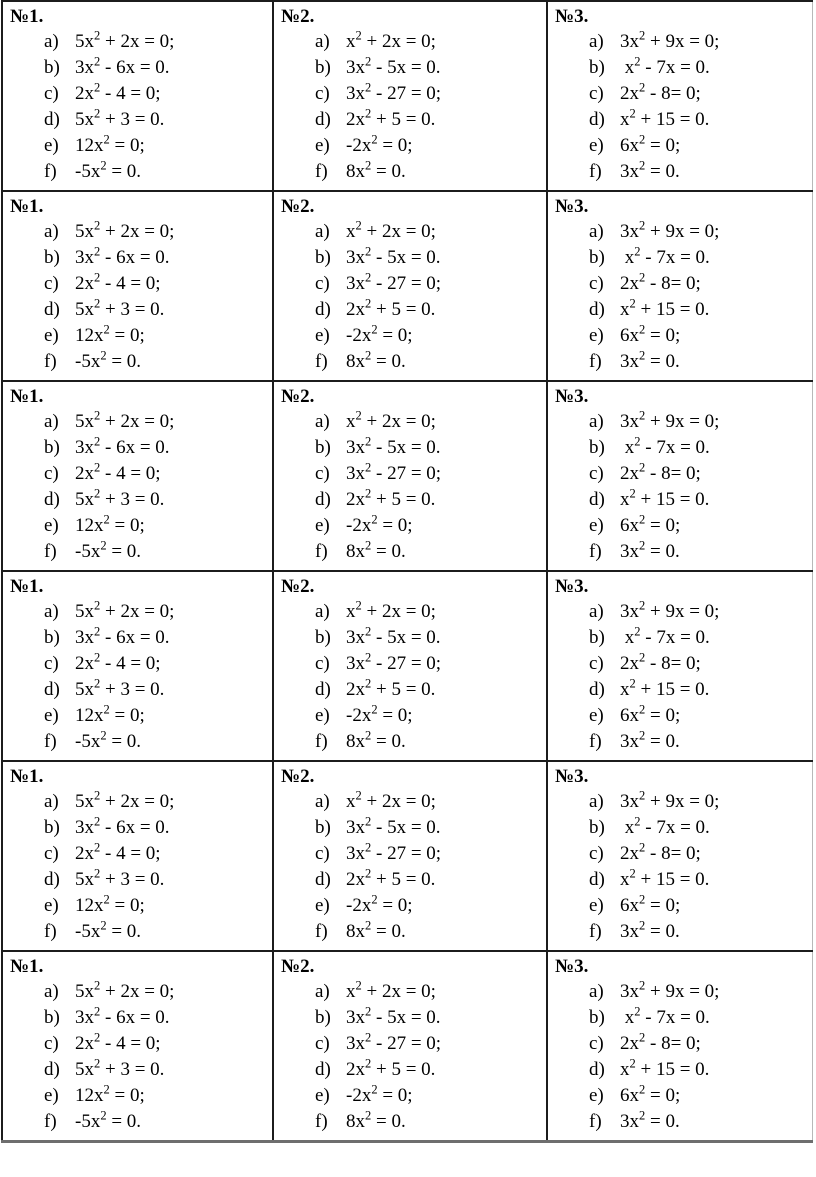  Describe the element at coordinates (428, 422) in the screenshot. I see `equation-item: a) x2 + 2x = 0;` at that location.